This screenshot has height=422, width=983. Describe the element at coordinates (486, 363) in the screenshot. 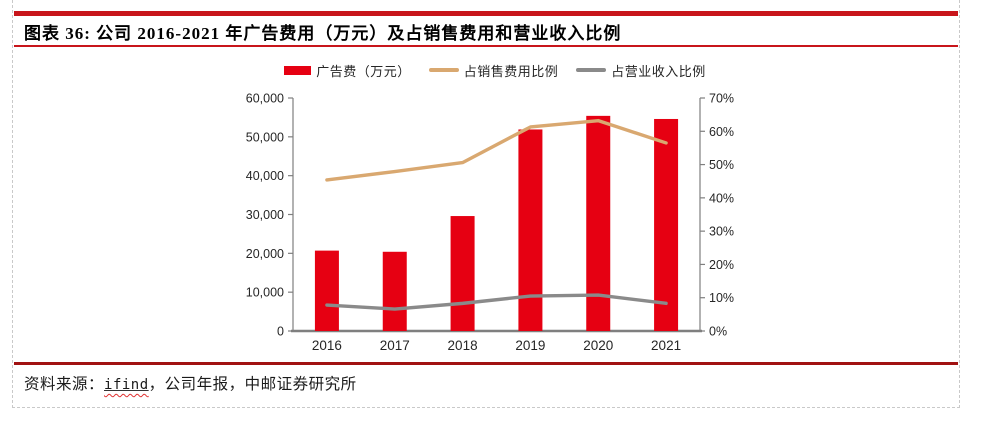

I see `footer-divider-rule` at that location.